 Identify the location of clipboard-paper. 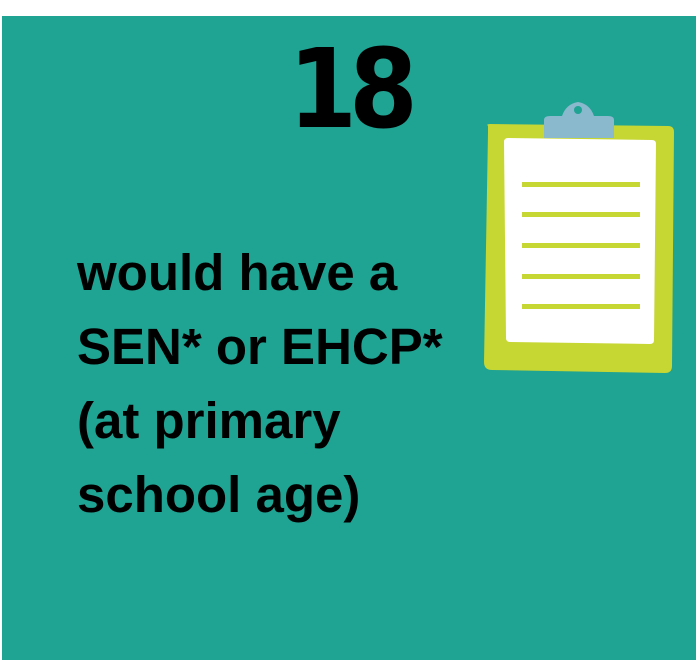
(580, 241).